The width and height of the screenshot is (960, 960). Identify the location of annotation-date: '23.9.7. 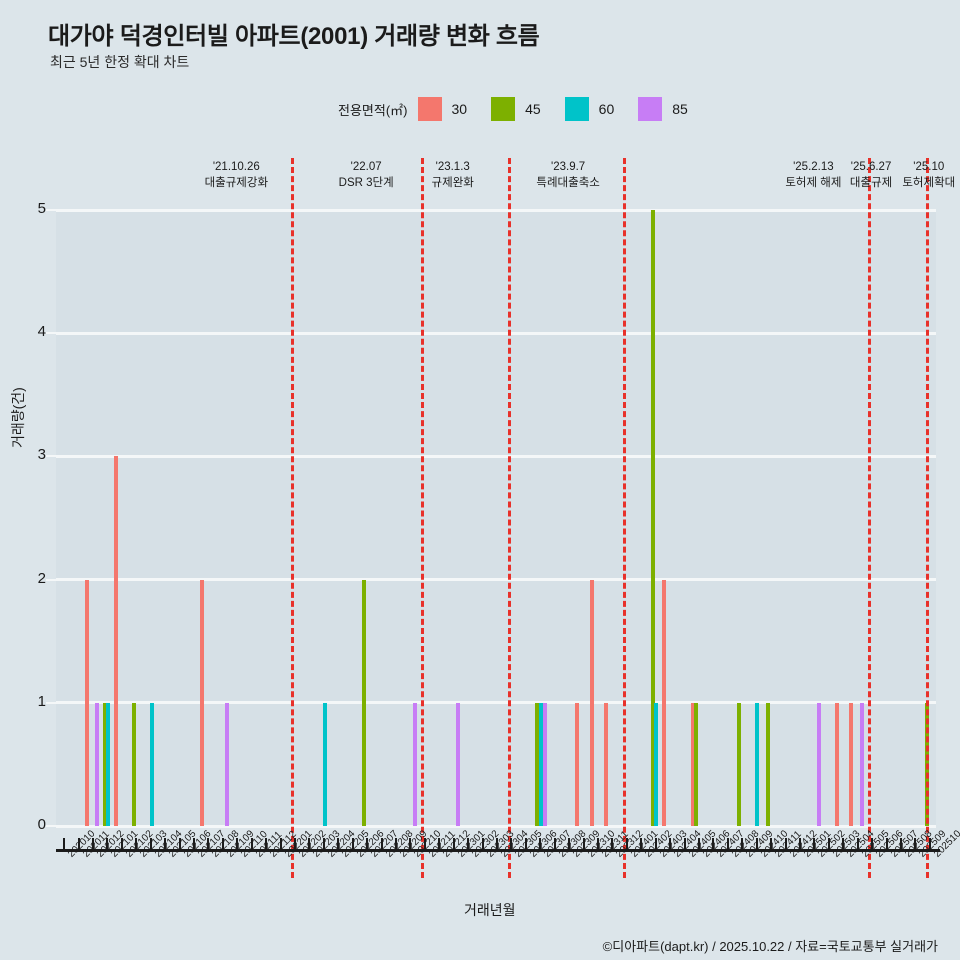
(568, 167).